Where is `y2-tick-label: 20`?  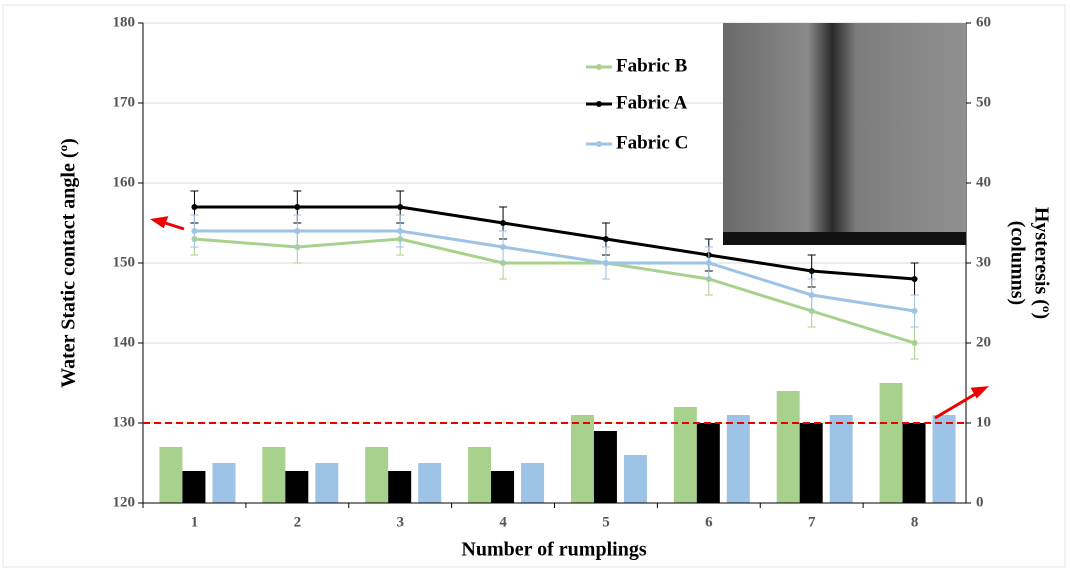 y2-tick-label: 20 is located at coordinates (983, 342).